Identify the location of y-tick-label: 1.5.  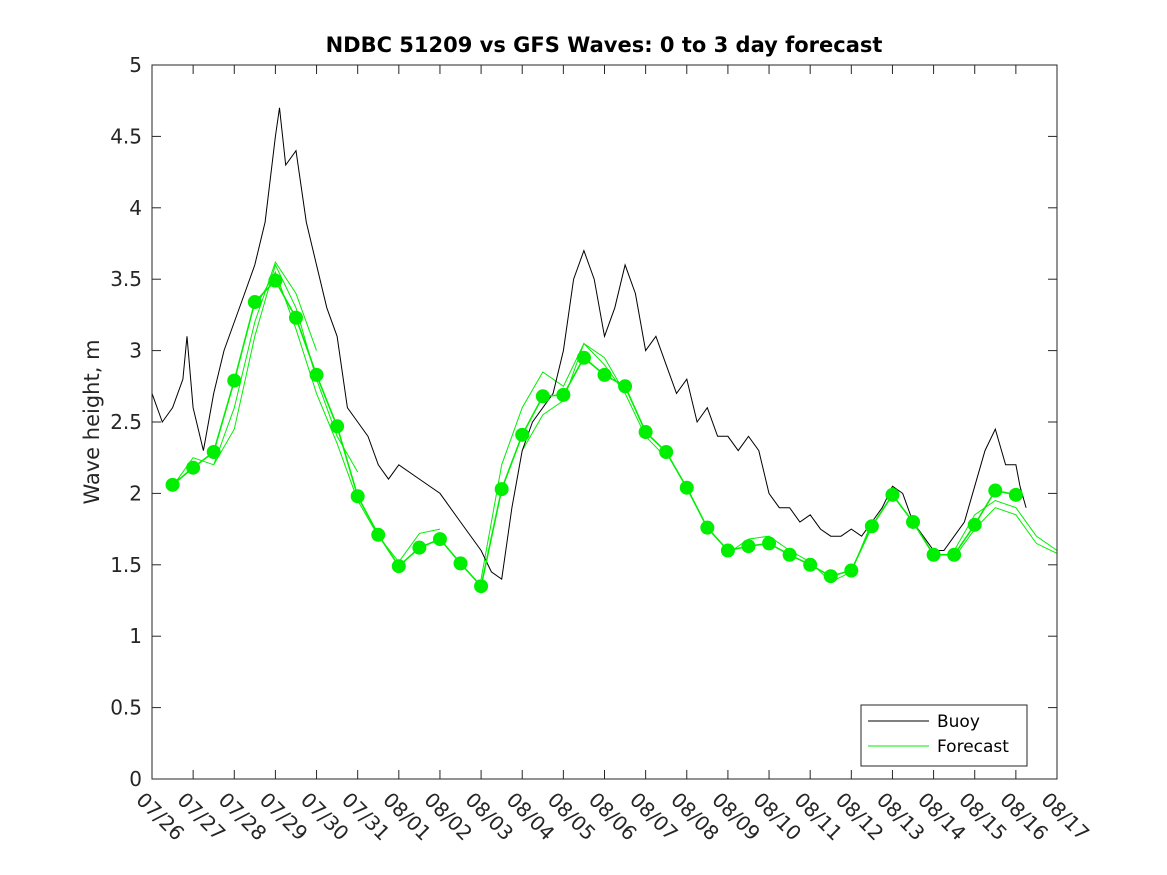
(126, 565).